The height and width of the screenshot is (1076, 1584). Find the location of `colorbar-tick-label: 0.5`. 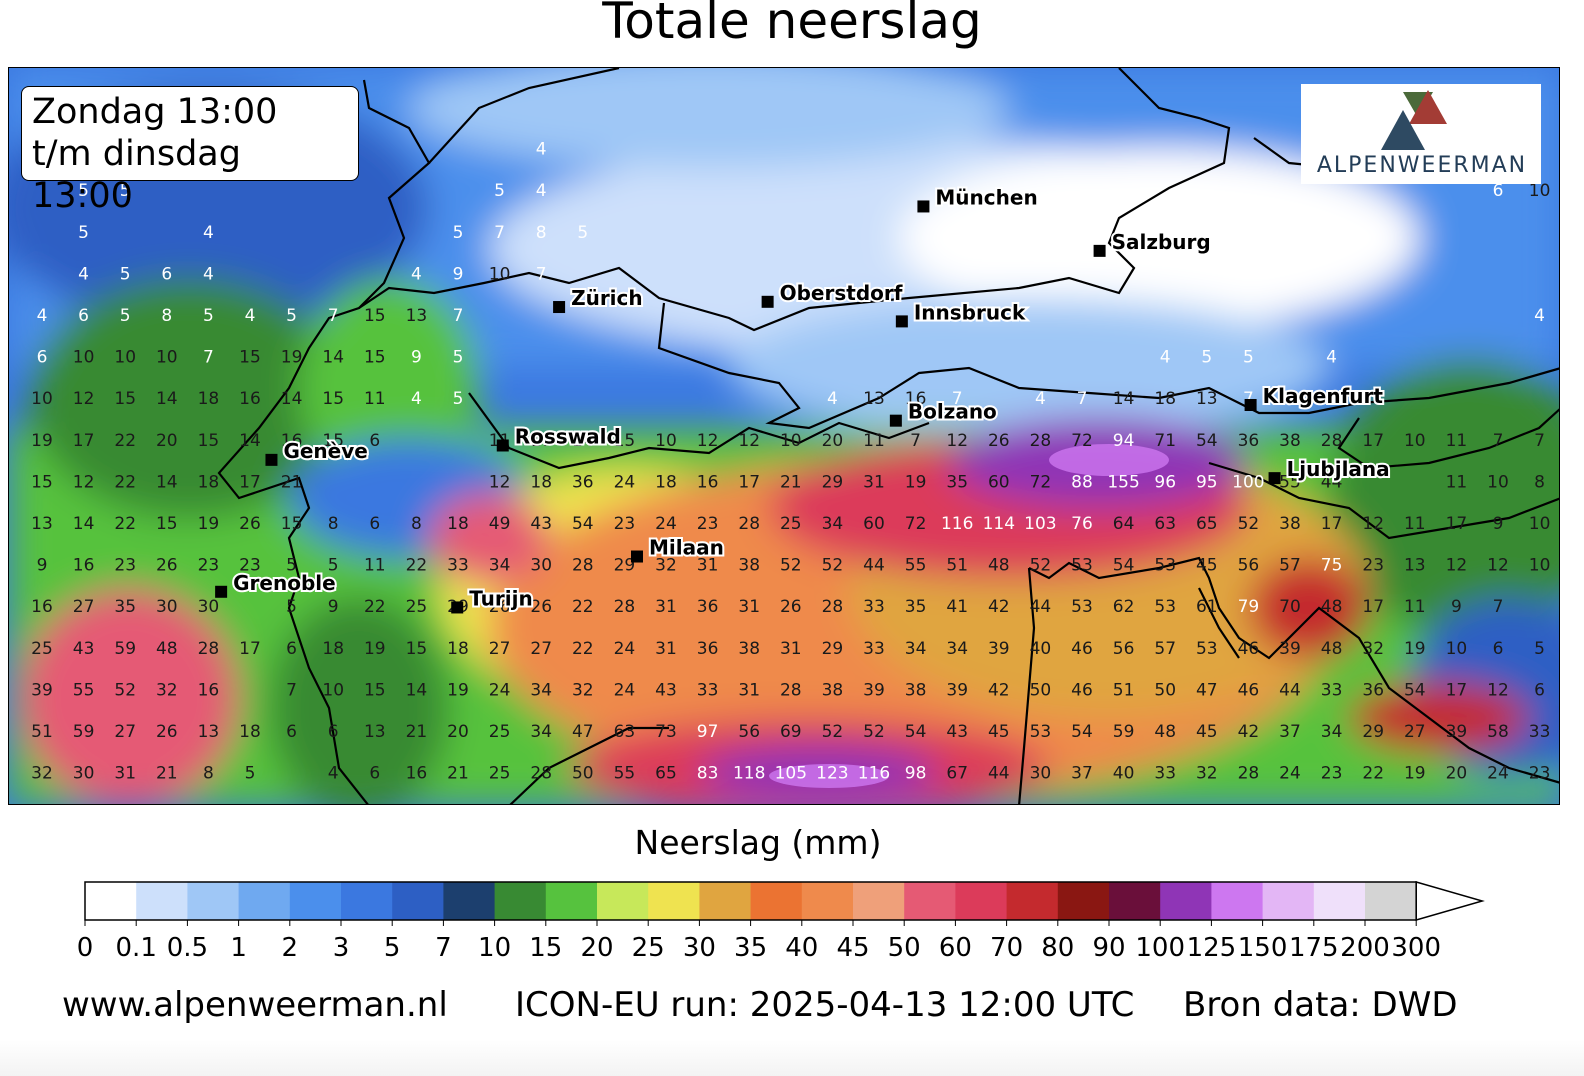

colorbar-tick-label: 0.5 is located at coordinates (187, 948).